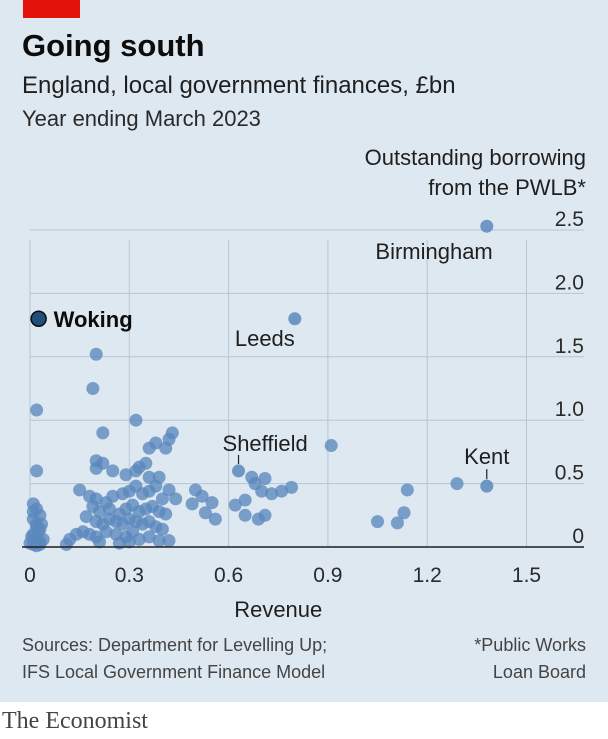 This screenshot has height=739, width=608. I want to click on data-point-sheffield, so click(239, 471).